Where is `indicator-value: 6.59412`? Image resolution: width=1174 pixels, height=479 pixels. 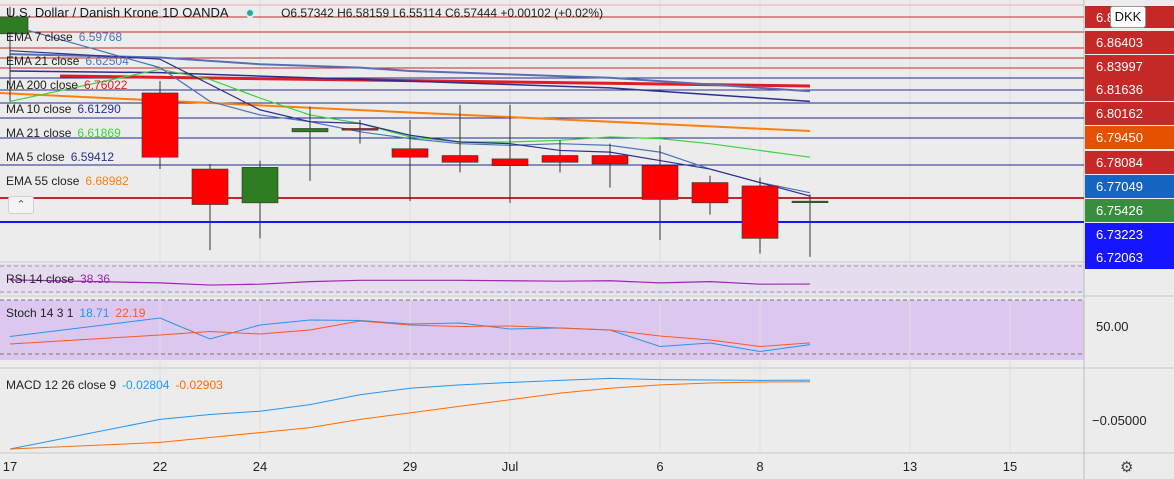
indicator-value: 6.59412 is located at coordinates (92, 157).